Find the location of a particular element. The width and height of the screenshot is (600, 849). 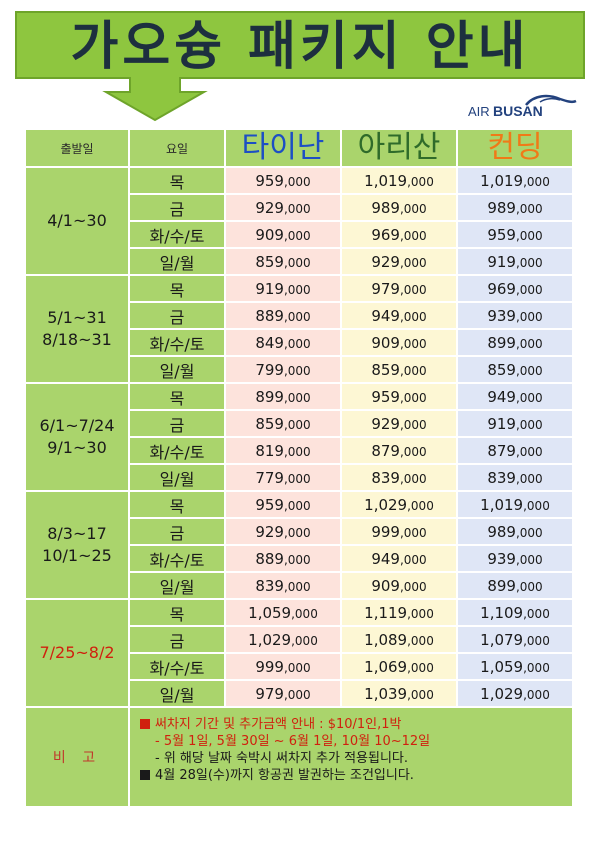

price-tainan-cell: 899,000 is located at coordinates (283, 396).